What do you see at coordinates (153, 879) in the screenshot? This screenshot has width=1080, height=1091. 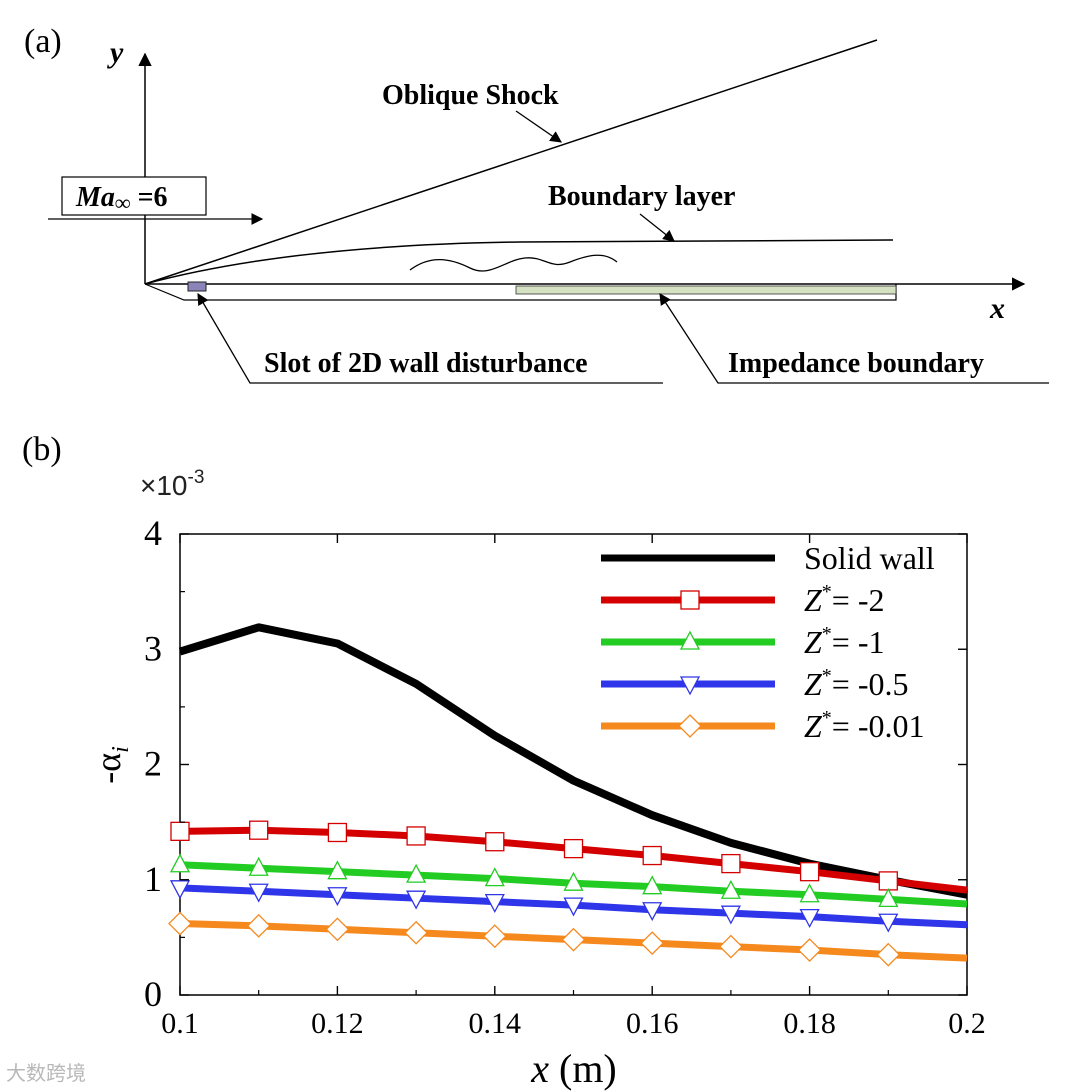 I see `y-tick-label: 1` at bounding box center [153, 879].